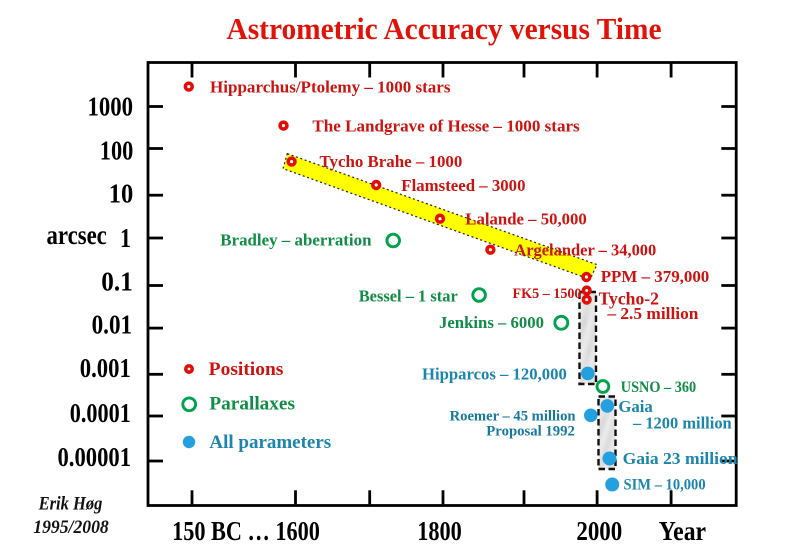 Image resolution: width=790 pixels, height=550 pixels. Describe the element at coordinates (117, 282) in the screenshot. I see `svg-text: 0.1` at that location.